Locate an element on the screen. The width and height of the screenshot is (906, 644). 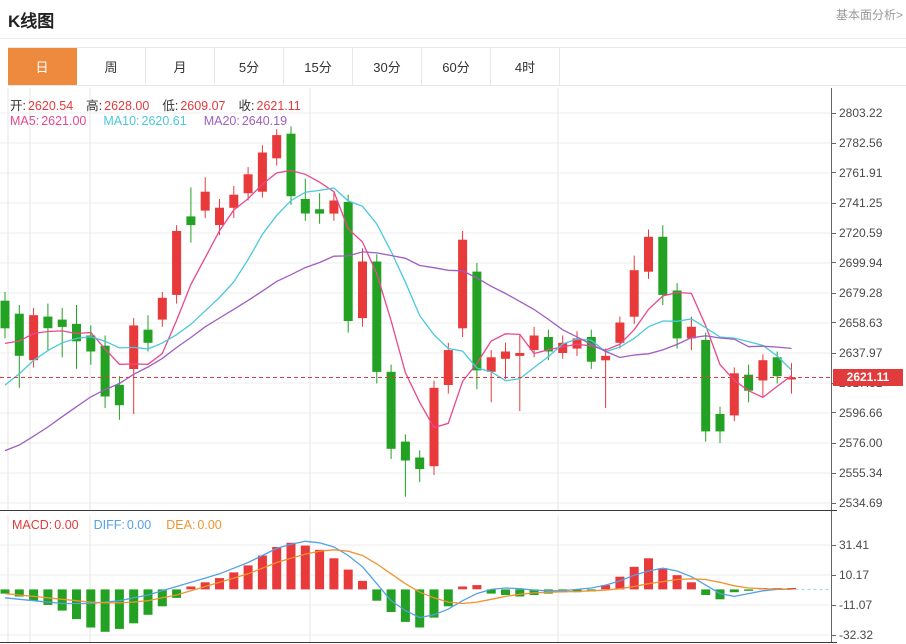
y-axis-tick-label: 2699.94 is located at coordinates (861, 262).